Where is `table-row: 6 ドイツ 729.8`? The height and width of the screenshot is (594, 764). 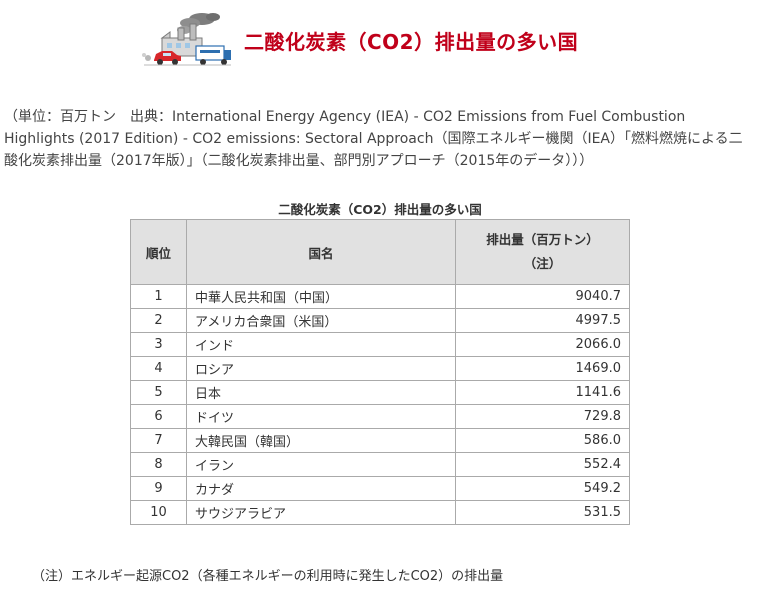 table-row: 6 ドイツ 729.8 is located at coordinates (380, 416).